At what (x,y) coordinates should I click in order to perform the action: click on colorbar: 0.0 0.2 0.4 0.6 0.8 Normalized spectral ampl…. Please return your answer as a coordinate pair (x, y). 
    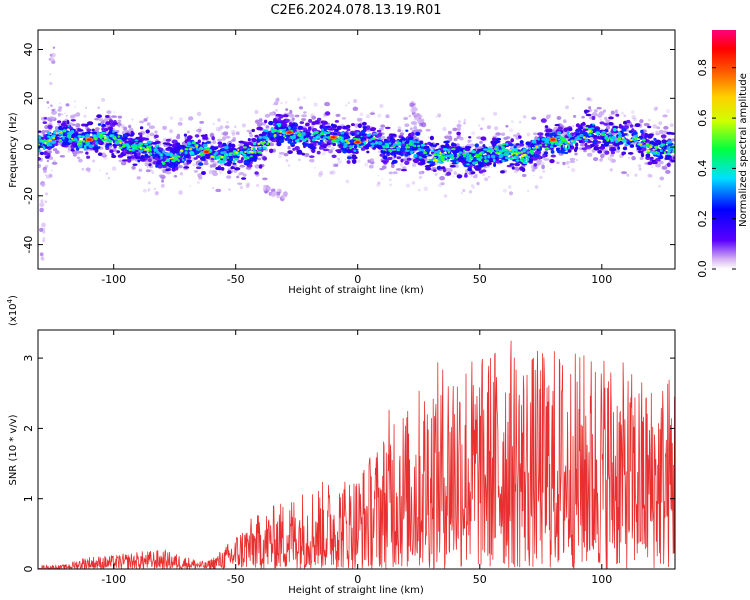
    Looking at the image, I should click on (722, 154).